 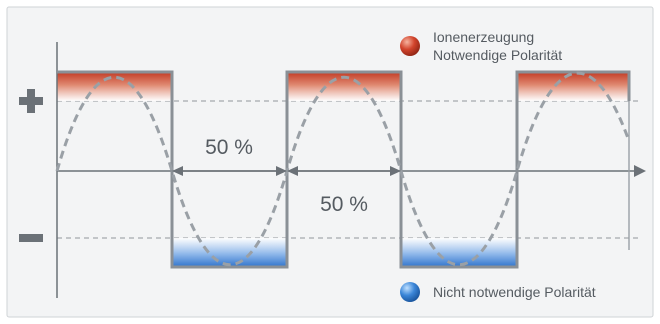 What do you see at coordinates (292, 171) in the screenshot?
I see `duty-arrow-right-head-a` at bounding box center [292, 171].